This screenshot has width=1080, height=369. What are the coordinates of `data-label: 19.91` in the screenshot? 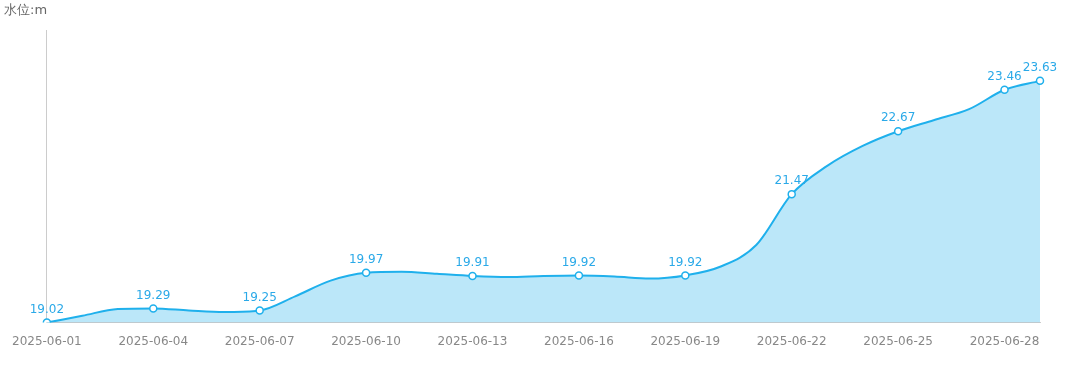 It's located at (472, 262).